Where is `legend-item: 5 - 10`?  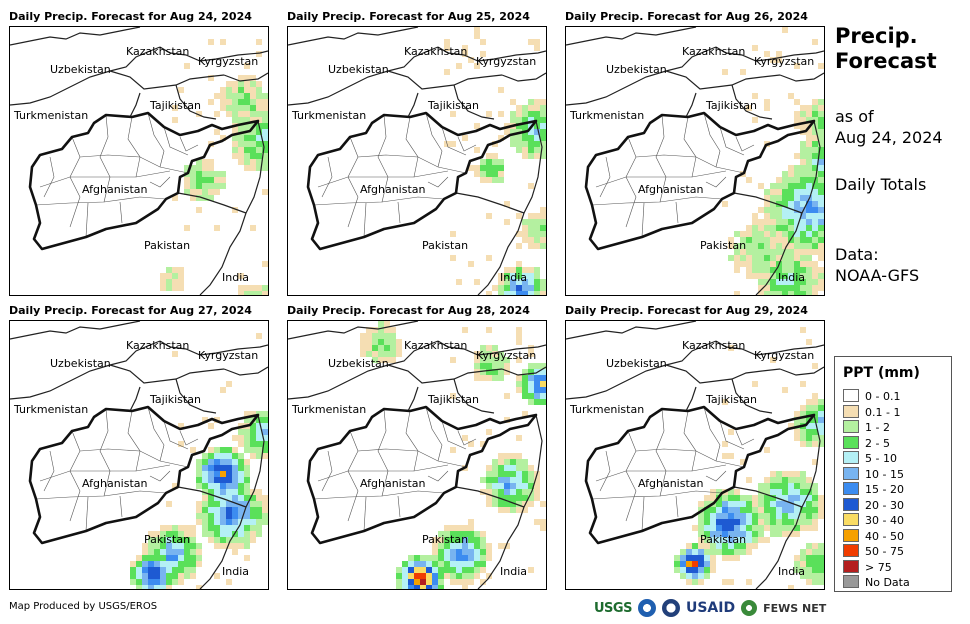 legend-item: 5 - 10 is located at coordinates (870, 458).